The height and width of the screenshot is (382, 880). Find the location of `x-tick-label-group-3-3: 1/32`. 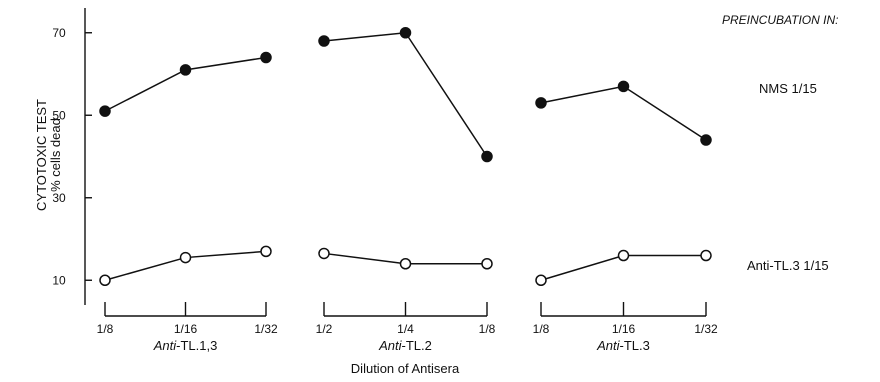

x-tick-label-group-3-3: 1/32 is located at coordinates (706, 329).